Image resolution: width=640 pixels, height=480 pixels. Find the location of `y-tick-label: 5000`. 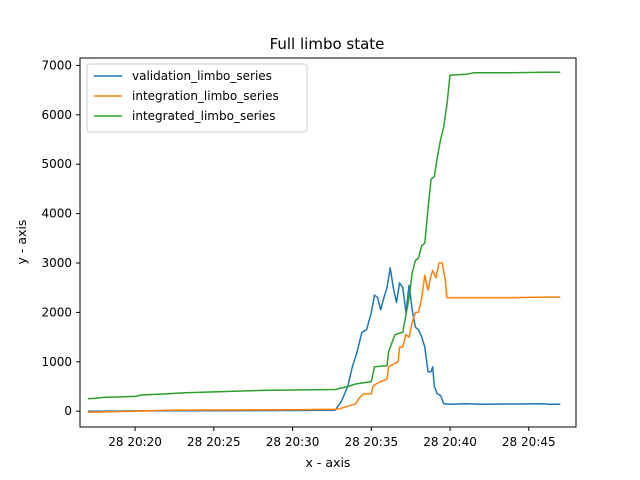

y-tick-label: 5000 is located at coordinates (56, 164).